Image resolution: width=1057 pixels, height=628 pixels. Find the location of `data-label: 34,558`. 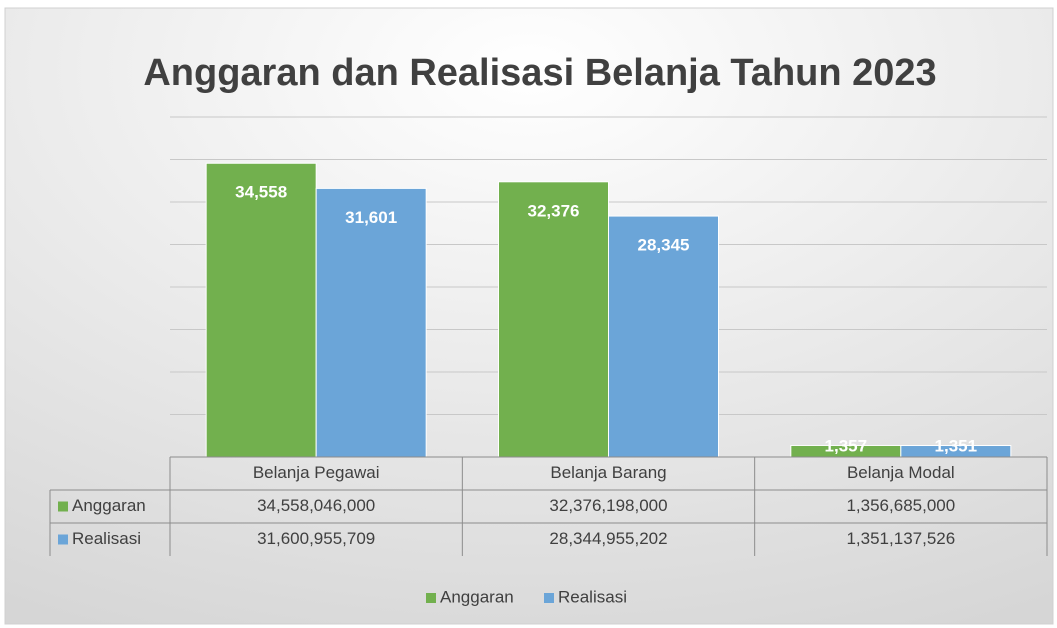

data-label: 34,558 is located at coordinates (261, 192).